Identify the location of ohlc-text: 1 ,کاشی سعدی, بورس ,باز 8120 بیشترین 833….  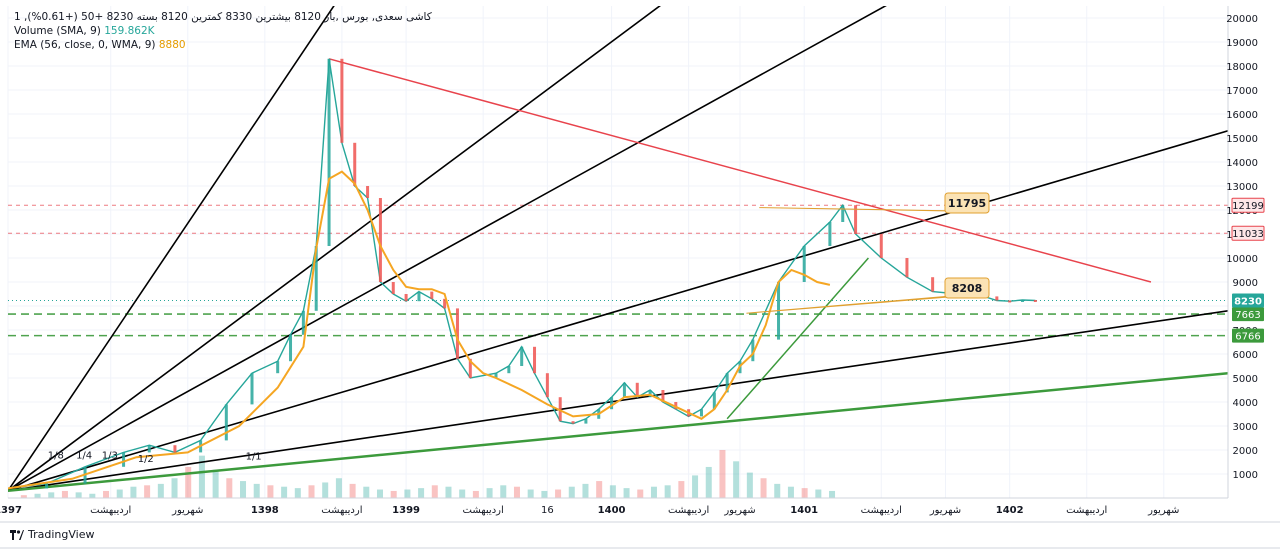
(223, 17).